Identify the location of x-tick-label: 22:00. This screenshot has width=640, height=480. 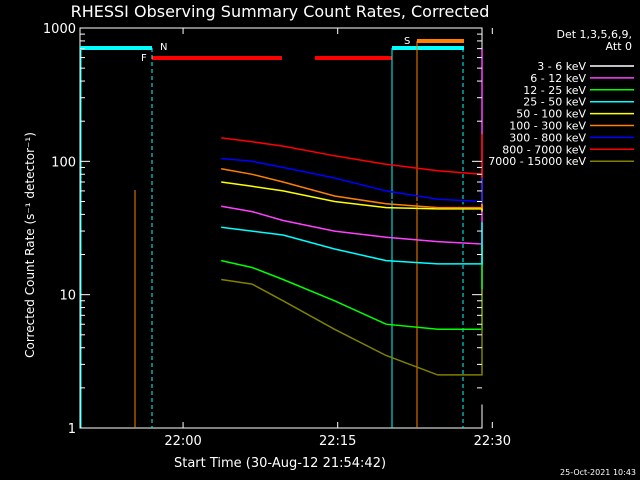
(182, 441).